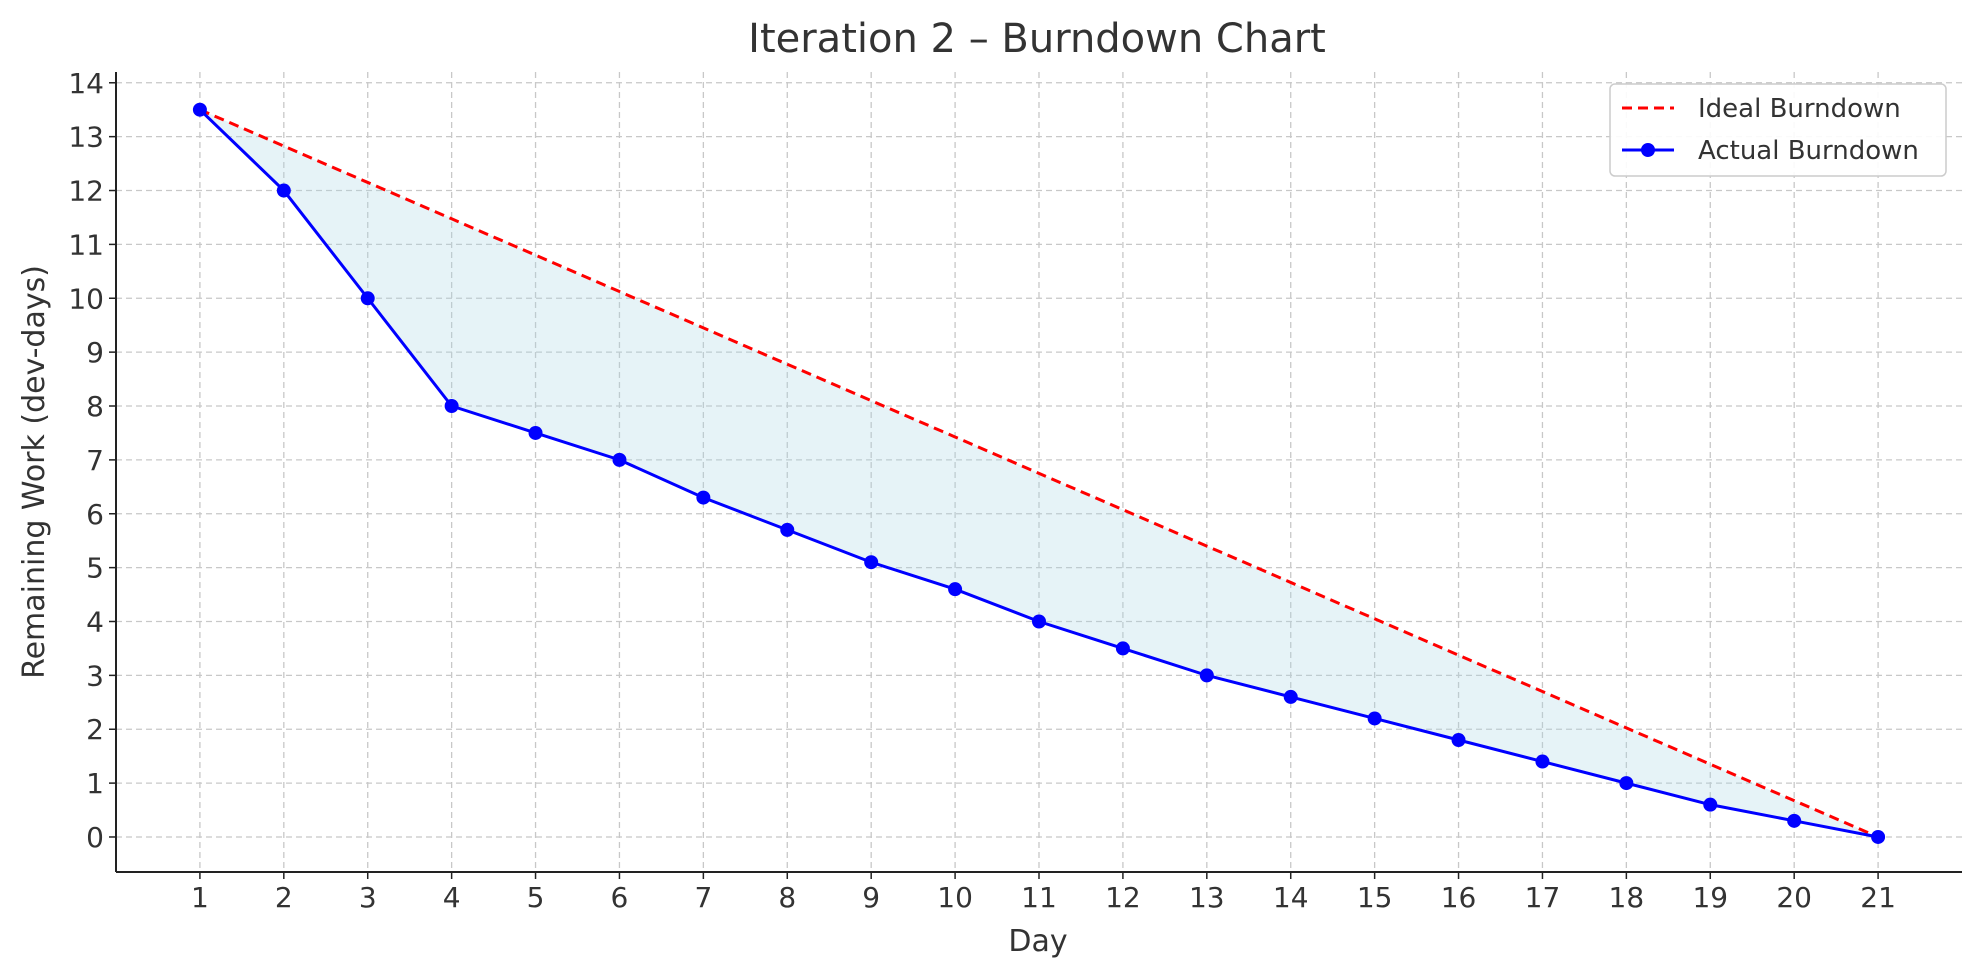 The width and height of the screenshot is (1979, 980). What do you see at coordinates (1794, 897) in the screenshot?
I see `x-tick-label: 20` at bounding box center [1794, 897].